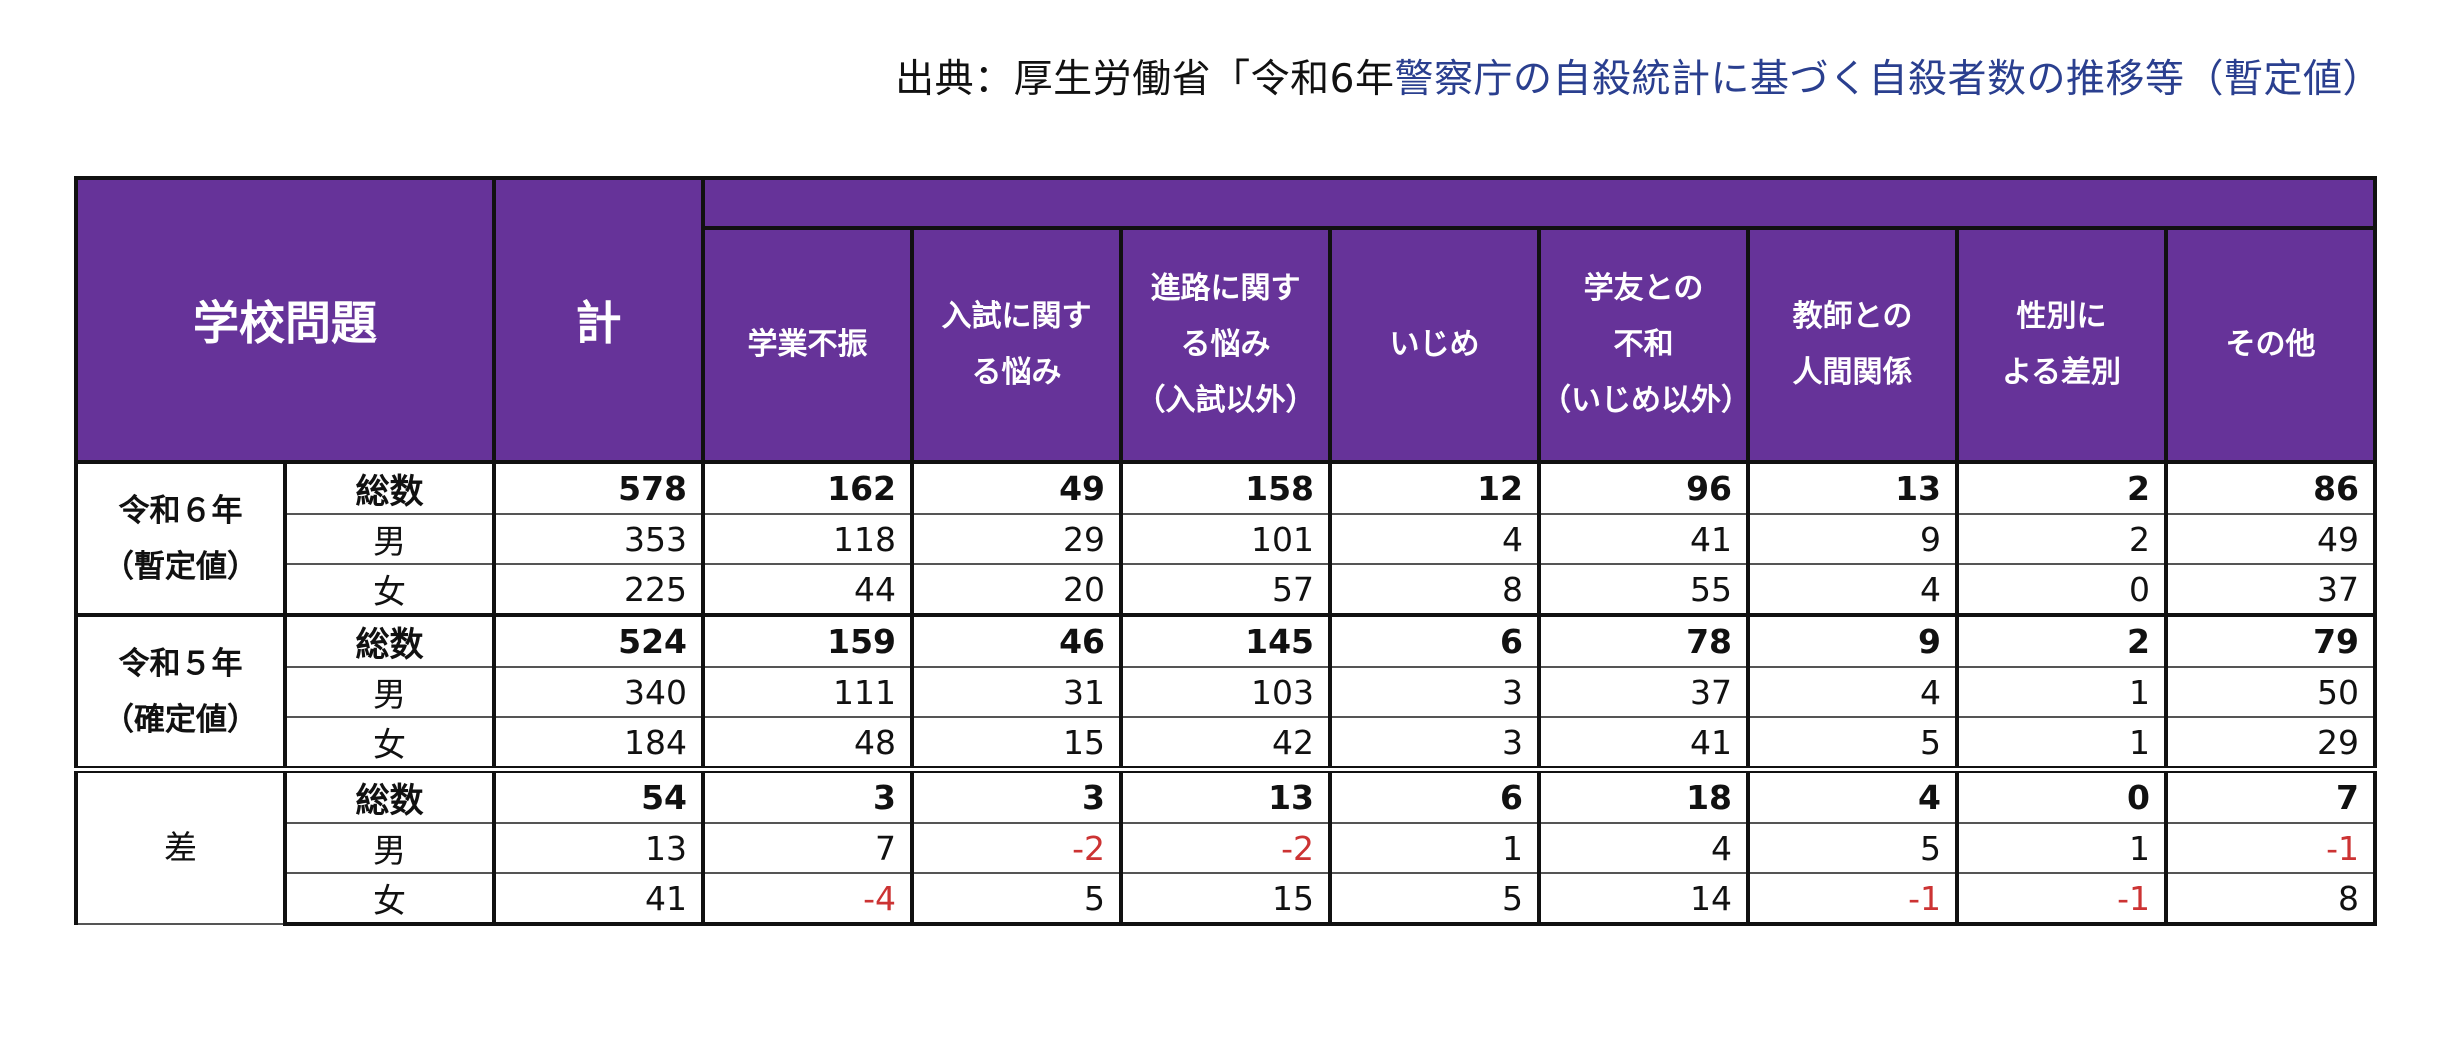 Image resolution: width=2456 pixels, height=1063 pixels. I want to click on header-category: 学業不振, so click(807, 345).